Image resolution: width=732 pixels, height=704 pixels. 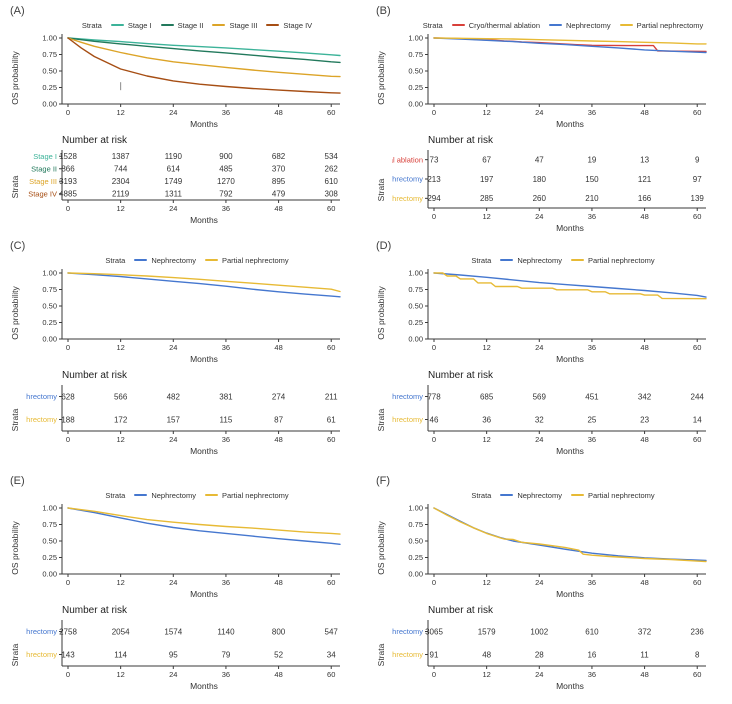 What do you see at coordinates (539, 159) in the screenshot?
I see `risk-count: 47` at bounding box center [539, 159].